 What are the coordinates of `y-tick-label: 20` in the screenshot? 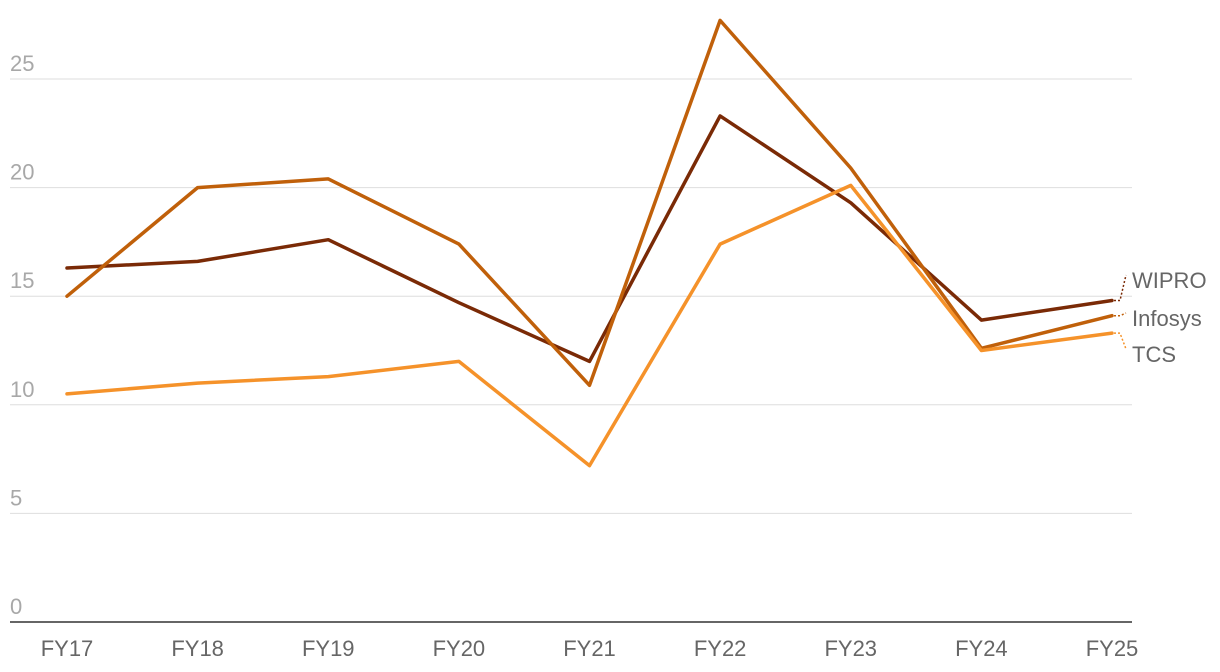 It's located at (22, 172).